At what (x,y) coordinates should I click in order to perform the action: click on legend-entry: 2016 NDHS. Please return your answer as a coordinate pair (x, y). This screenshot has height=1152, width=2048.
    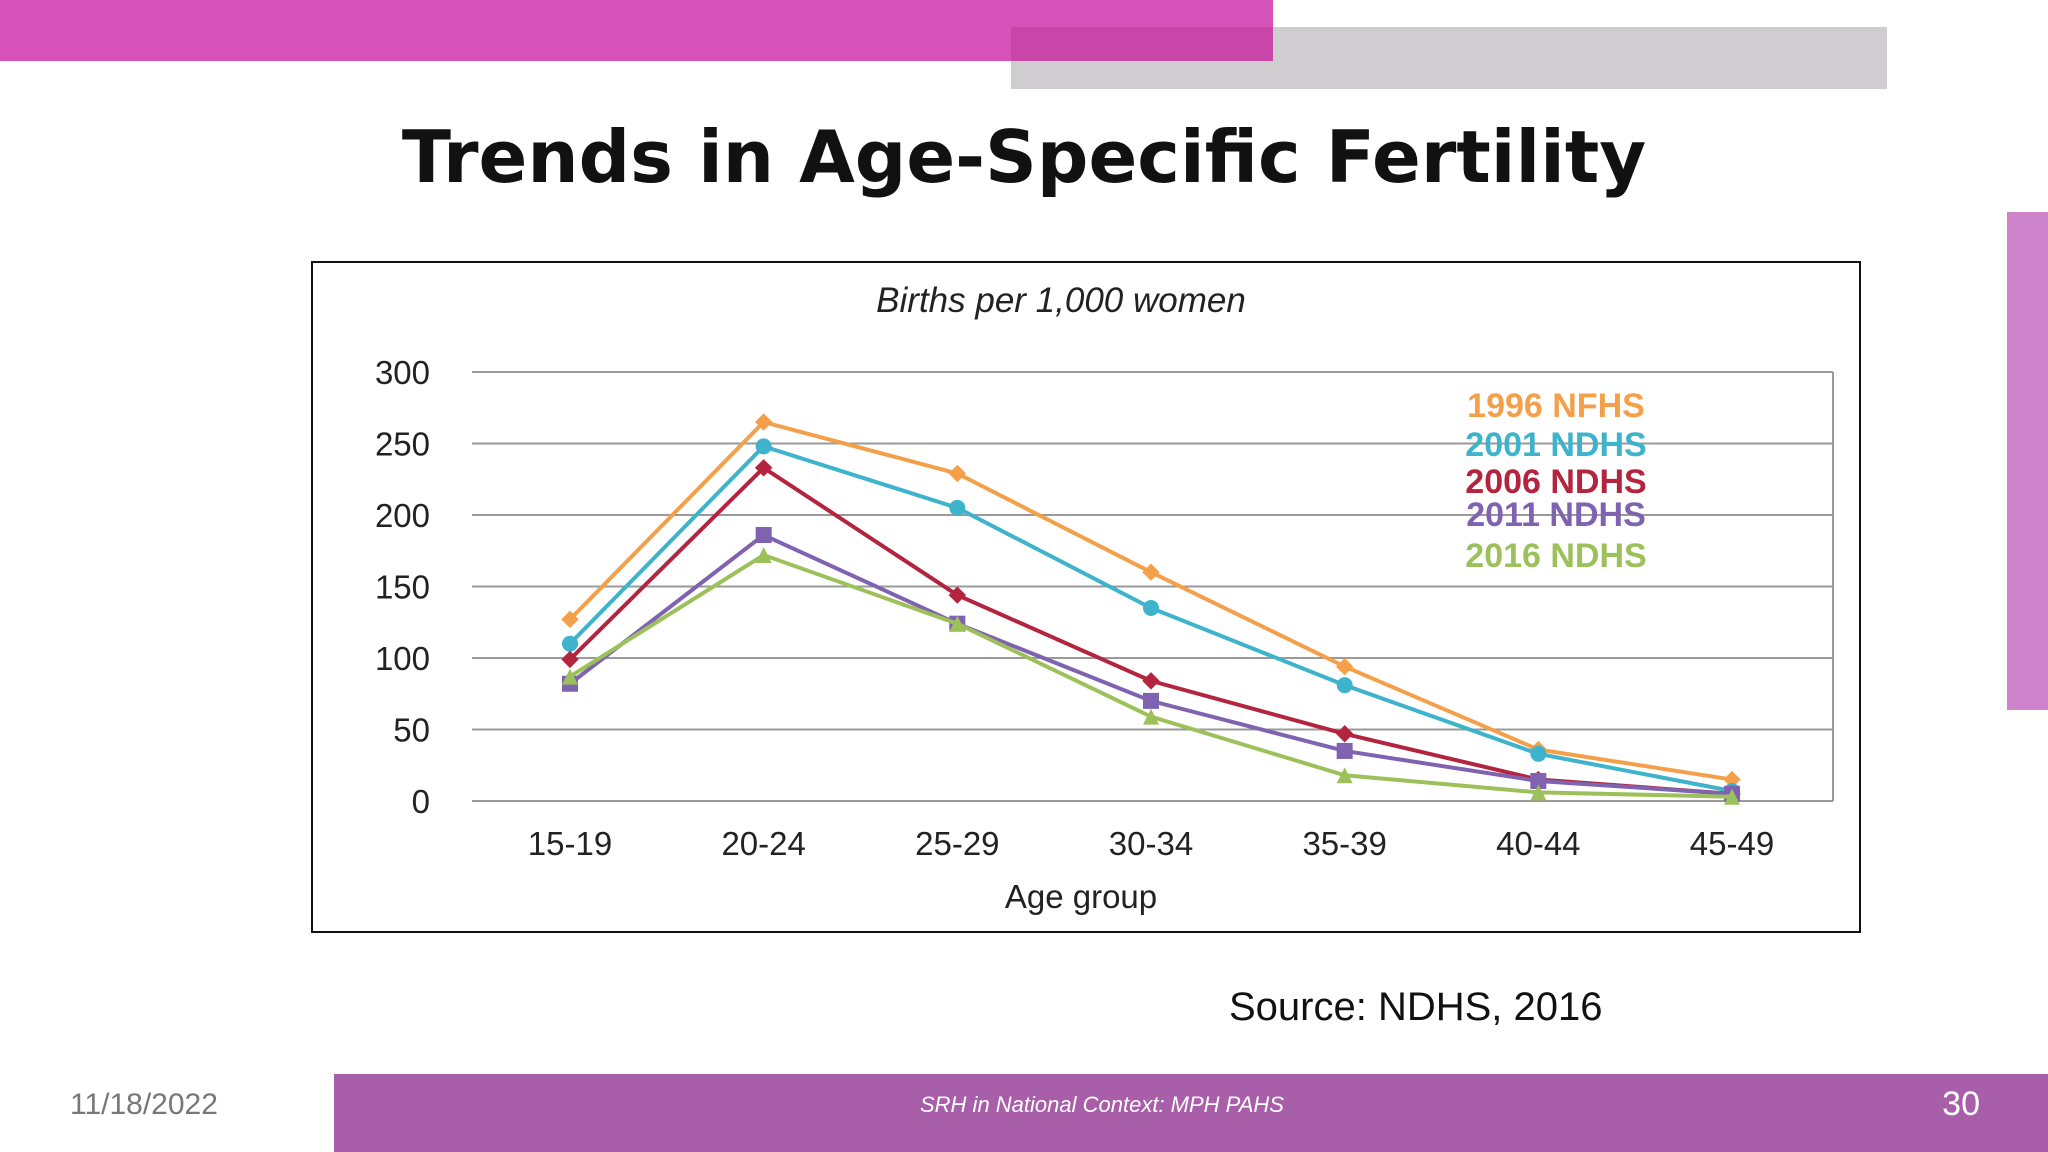
    Looking at the image, I should click on (1555, 556).